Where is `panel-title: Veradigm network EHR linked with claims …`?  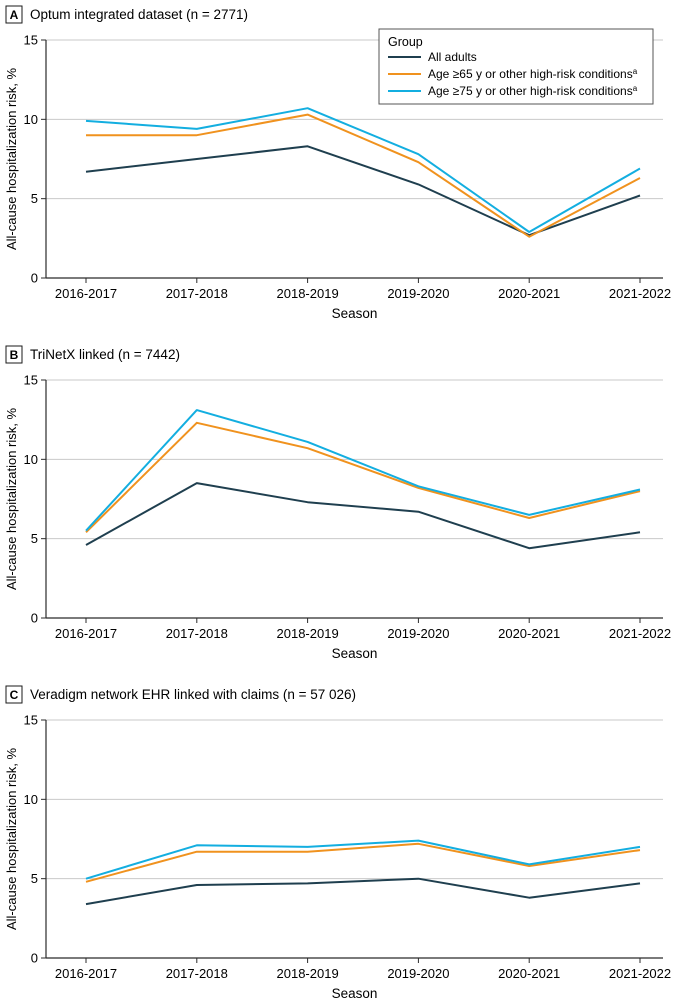 panel-title: Veradigm network EHR linked with claims … is located at coordinates (193, 694).